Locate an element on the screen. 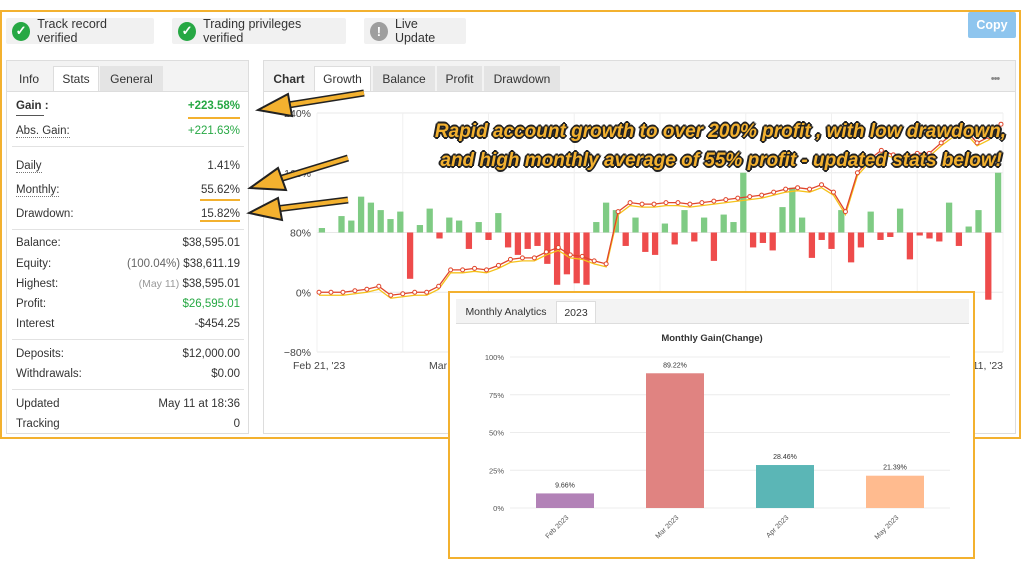 Image resolution: width=1025 pixels, height=572 pixels. x-tick-label: Apr 2023 is located at coordinates (777, 526).